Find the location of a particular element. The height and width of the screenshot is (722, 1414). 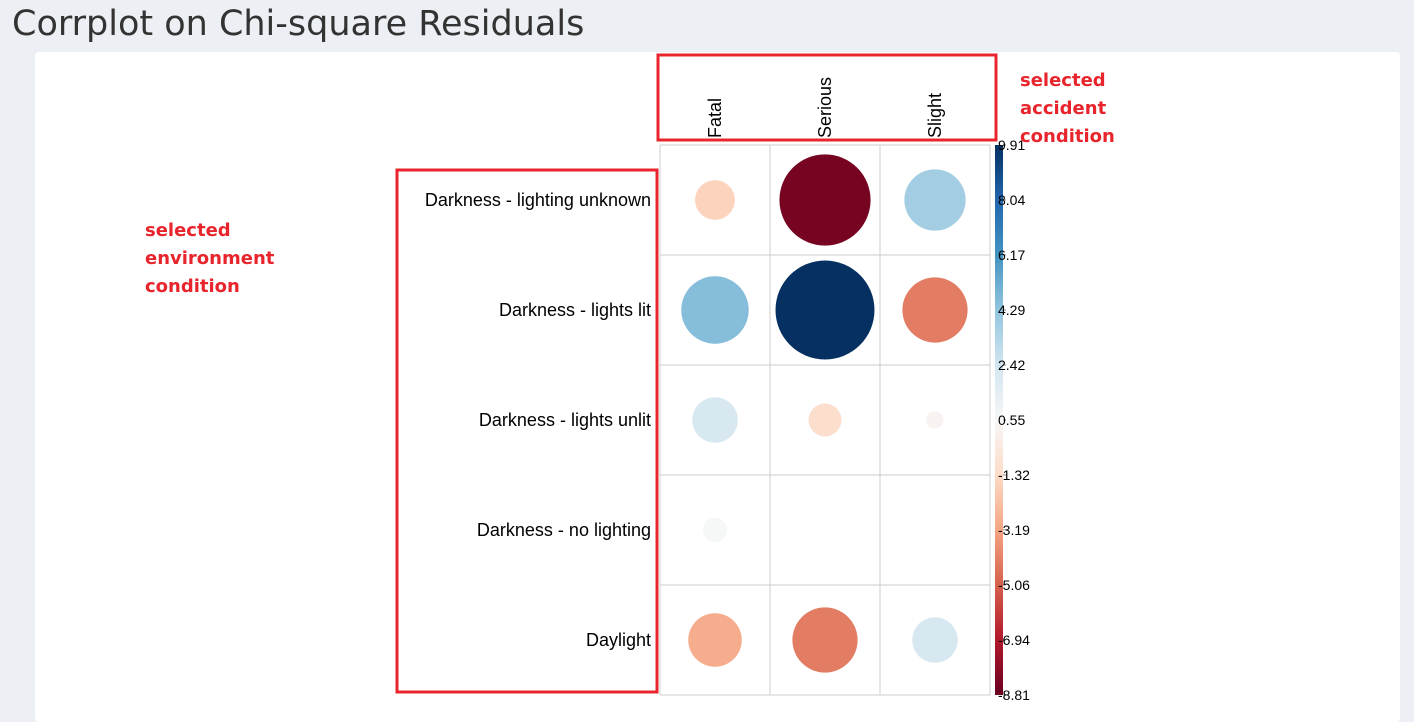

y-tick-label: 9.91 is located at coordinates (1011, 145).